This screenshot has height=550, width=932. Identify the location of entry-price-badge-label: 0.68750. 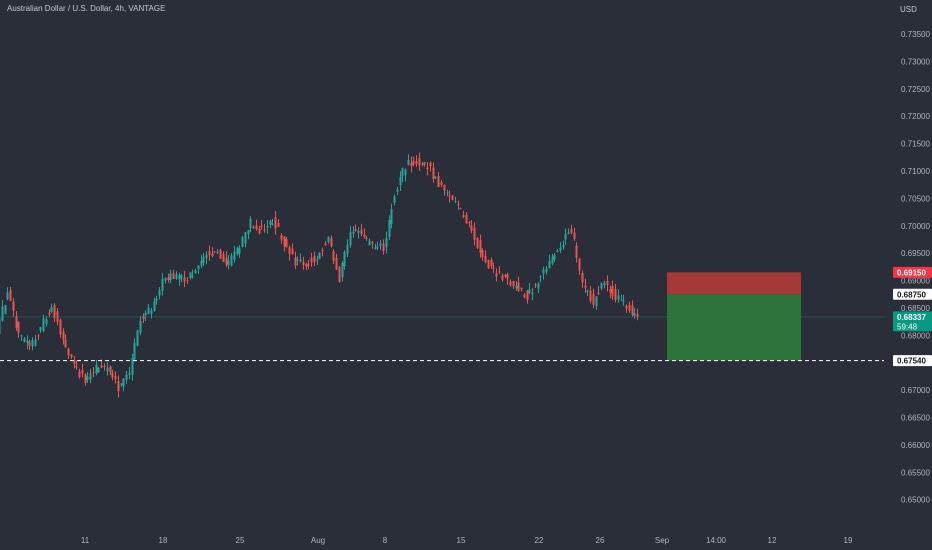
(911, 294).